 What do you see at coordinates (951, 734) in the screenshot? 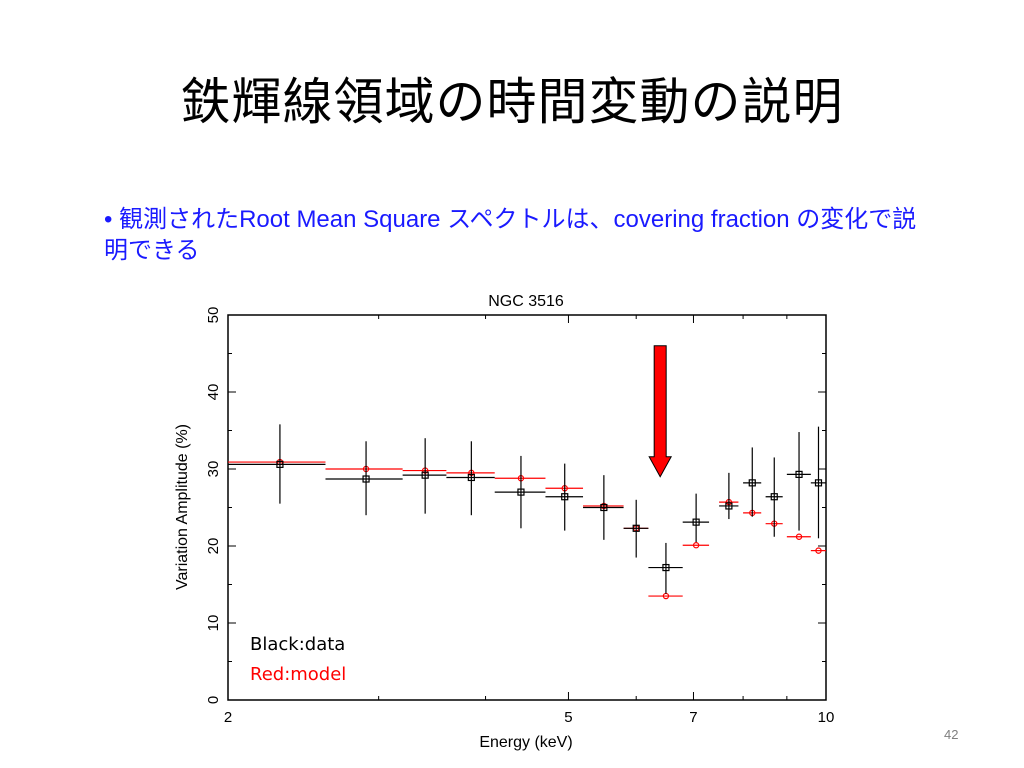
I see `slide-number: 42` at bounding box center [951, 734].